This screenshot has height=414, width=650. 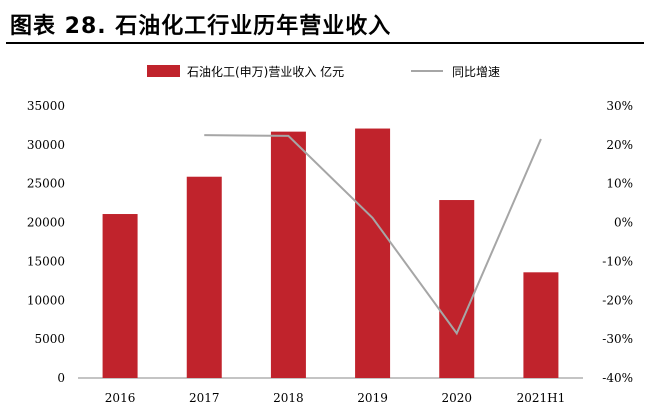 What do you see at coordinates (617, 300) in the screenshot?
I see `right-tick-label: -20%` at bounding box center [617, 300].